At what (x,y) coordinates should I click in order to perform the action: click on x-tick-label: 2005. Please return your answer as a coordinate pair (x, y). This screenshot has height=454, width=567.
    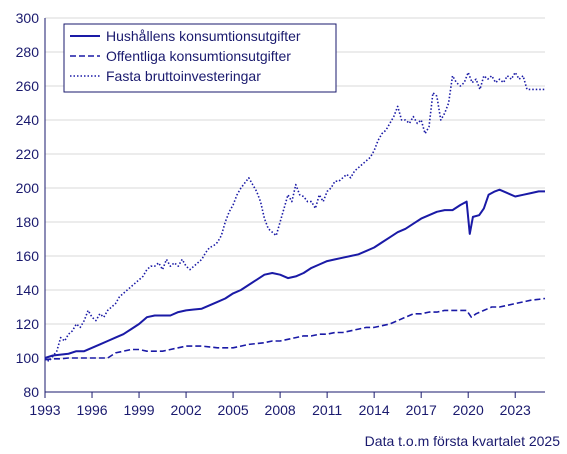
    Looking at the image, I should click on (233, 410).